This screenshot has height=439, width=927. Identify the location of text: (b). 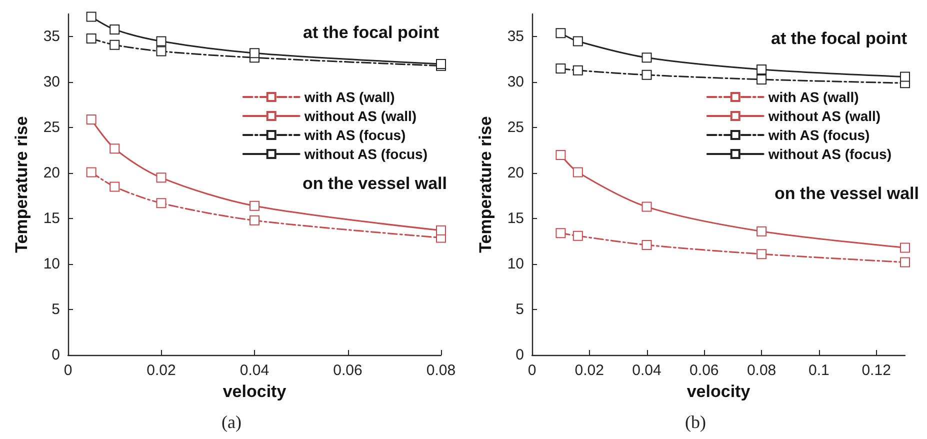
(695, 422).